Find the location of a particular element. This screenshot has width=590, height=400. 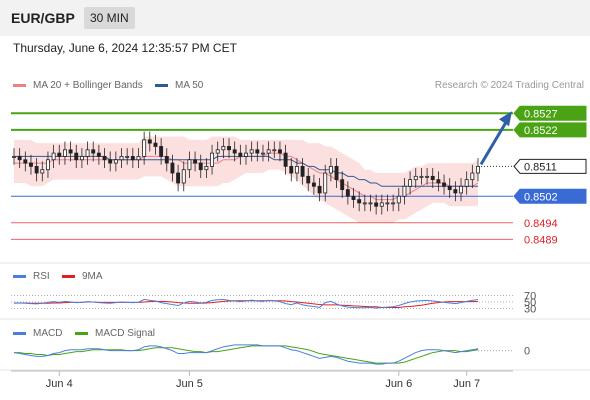

ma20-legend: MA 20 + Bollinger Bands is located at coordinates (78, 85).